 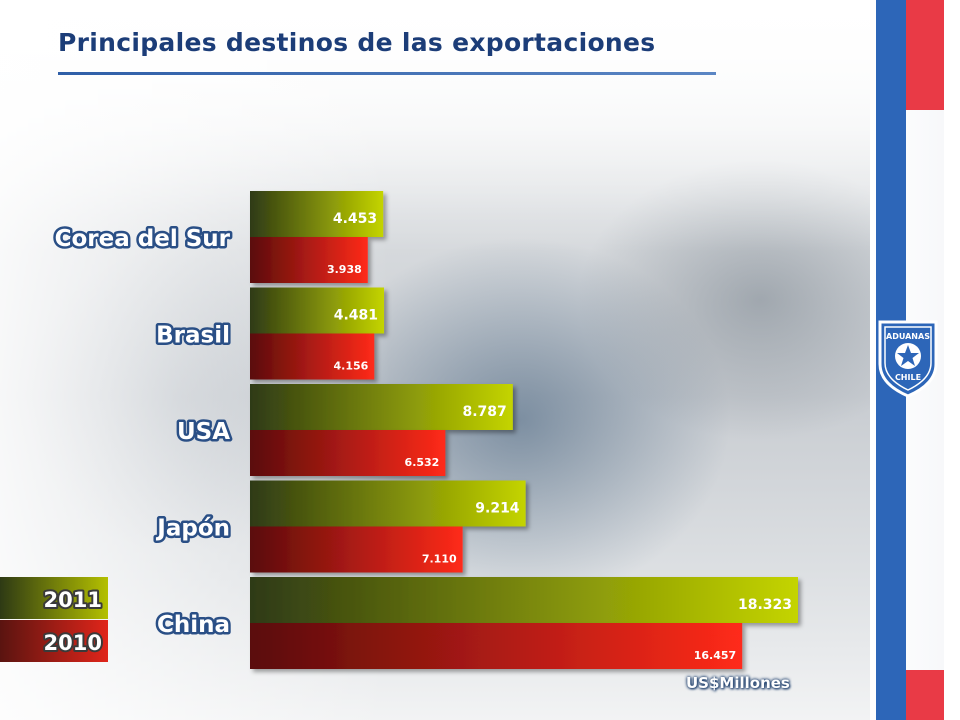 I want to click on bar-value-label-2010-3: 7.110, so click(x=439, y=559).